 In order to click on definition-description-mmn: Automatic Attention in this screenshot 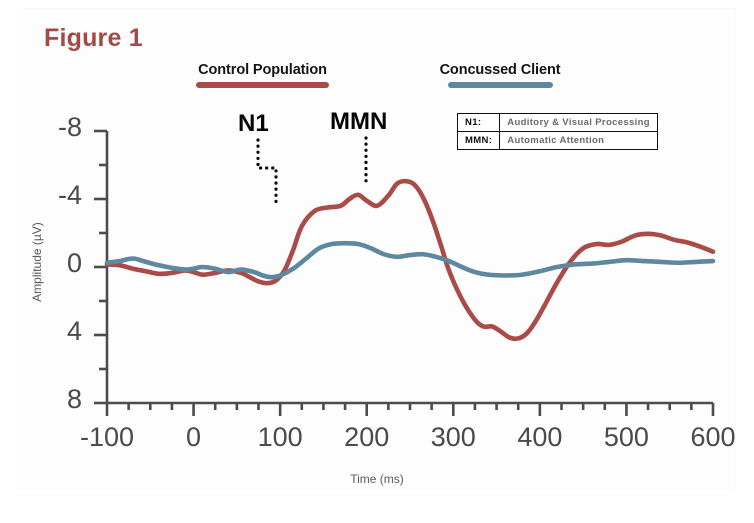, I will do `click(578, 140)`.